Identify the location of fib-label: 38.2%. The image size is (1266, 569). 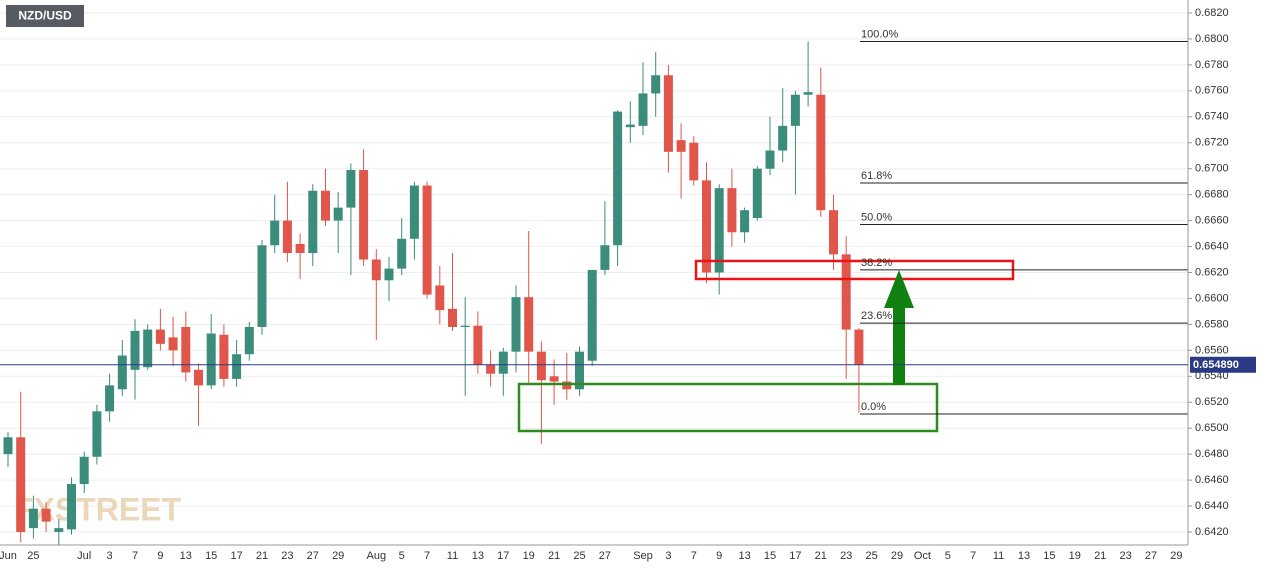
(876, 263).